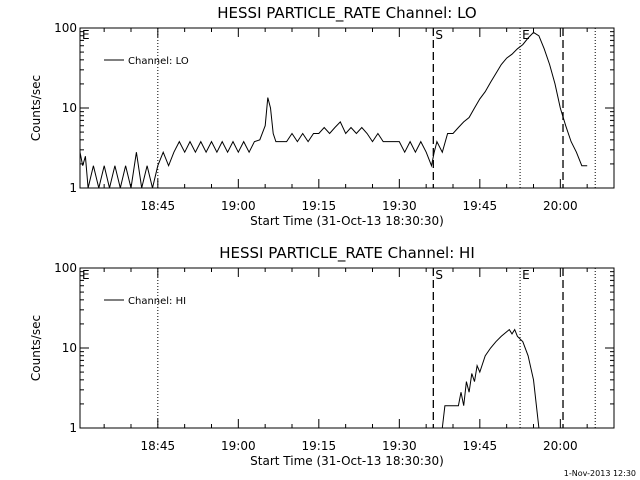 The image size is (640, 480). What do you see at coordinates (346, 13) in the screenshot?
I see `chart-title: HESSI PARTICLE_RATE Channel: LO` at bounding box center [346, 13].